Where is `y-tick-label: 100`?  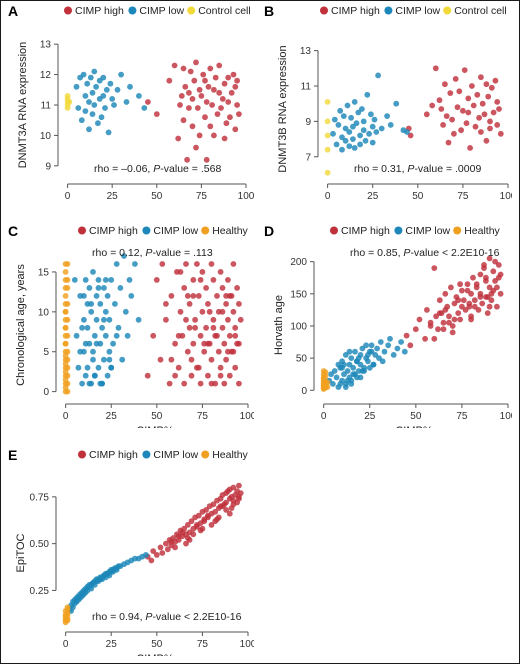
y-tick-label: 100 is located at coordinates (298, 326).